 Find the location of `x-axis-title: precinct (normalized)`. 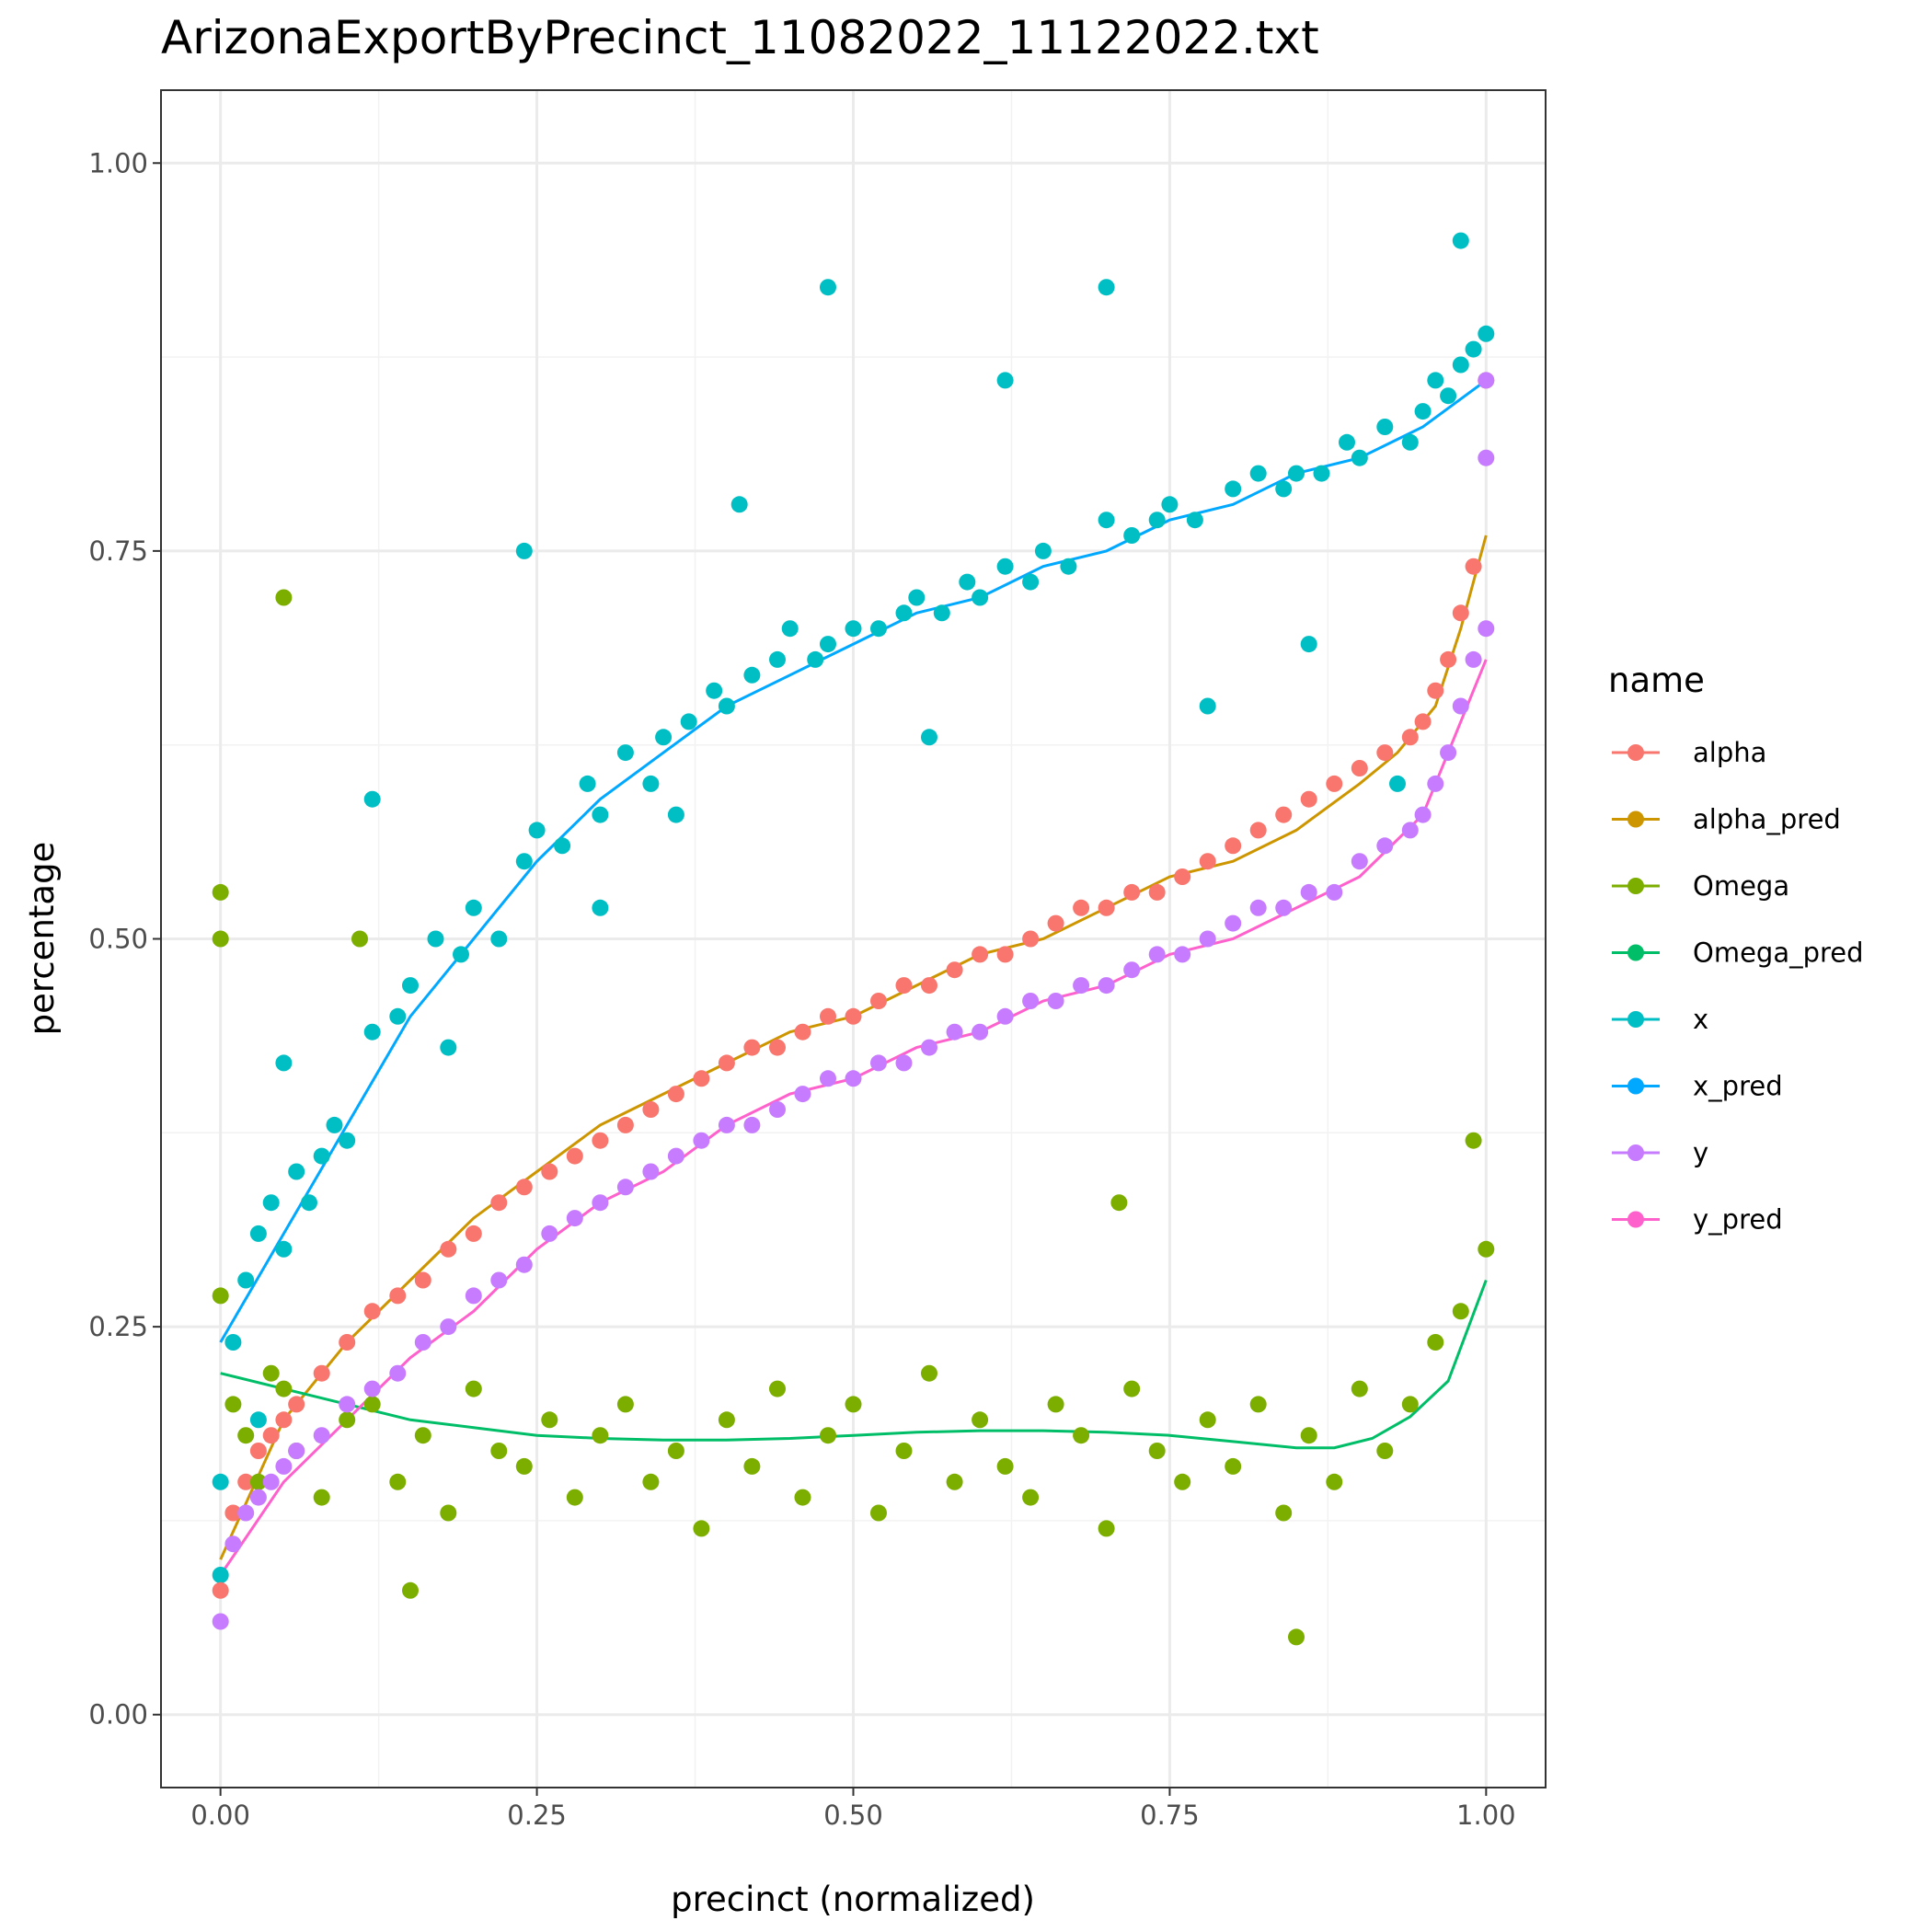

x-axis-title: precinct (normalized) is located at coordinates (853, 1899).